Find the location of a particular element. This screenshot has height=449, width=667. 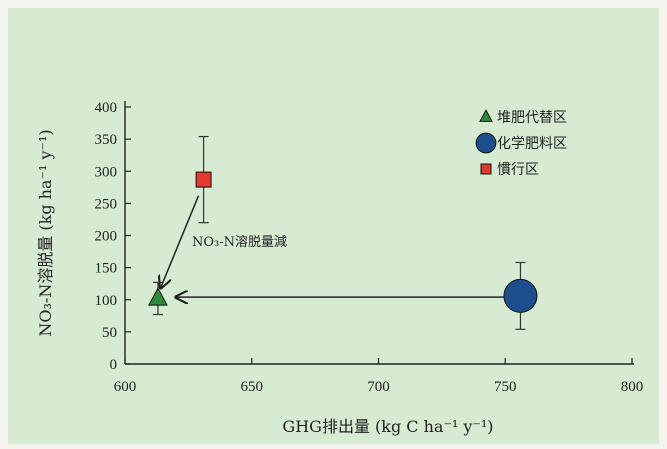

x-axis-label: GHG排出量 (kg C ha⁻¹ y⁻¹) is located at coordinates (387, 426).